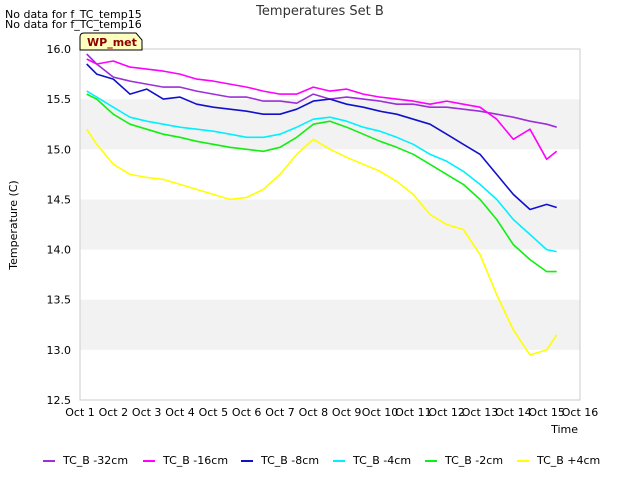 The width and height of the screenshot is (640, 480). Describe the element at coordinates (180, 412) in the screenshot. I see `x-tick-label: Oct 4` at that location.